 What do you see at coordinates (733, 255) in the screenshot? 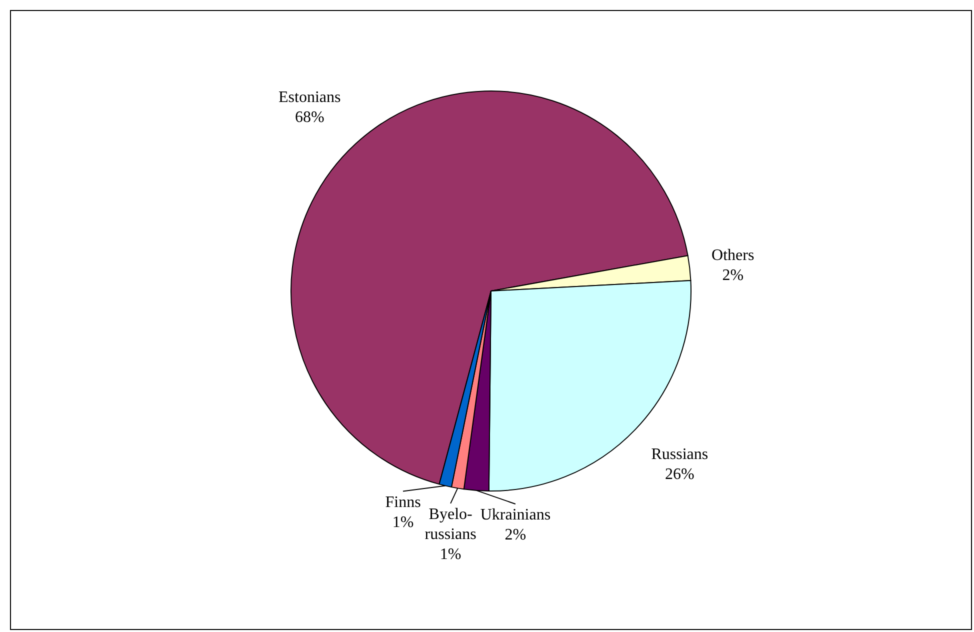
I see `slice-label: Others` at bounding box center [733, 255].